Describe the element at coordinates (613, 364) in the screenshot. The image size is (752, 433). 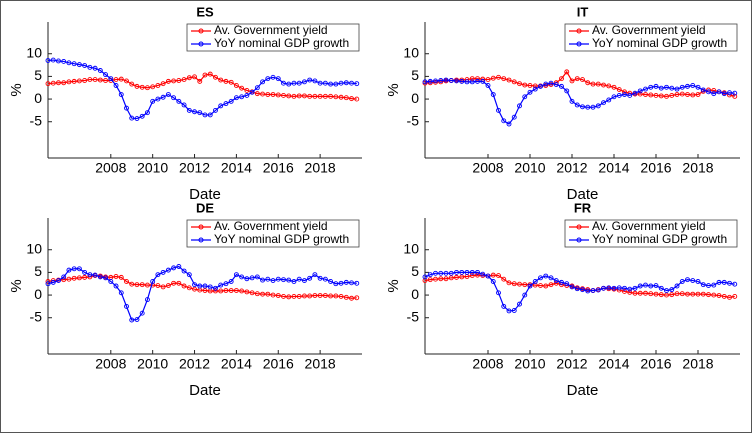
I see `x-tick-label: 2014` at that location.